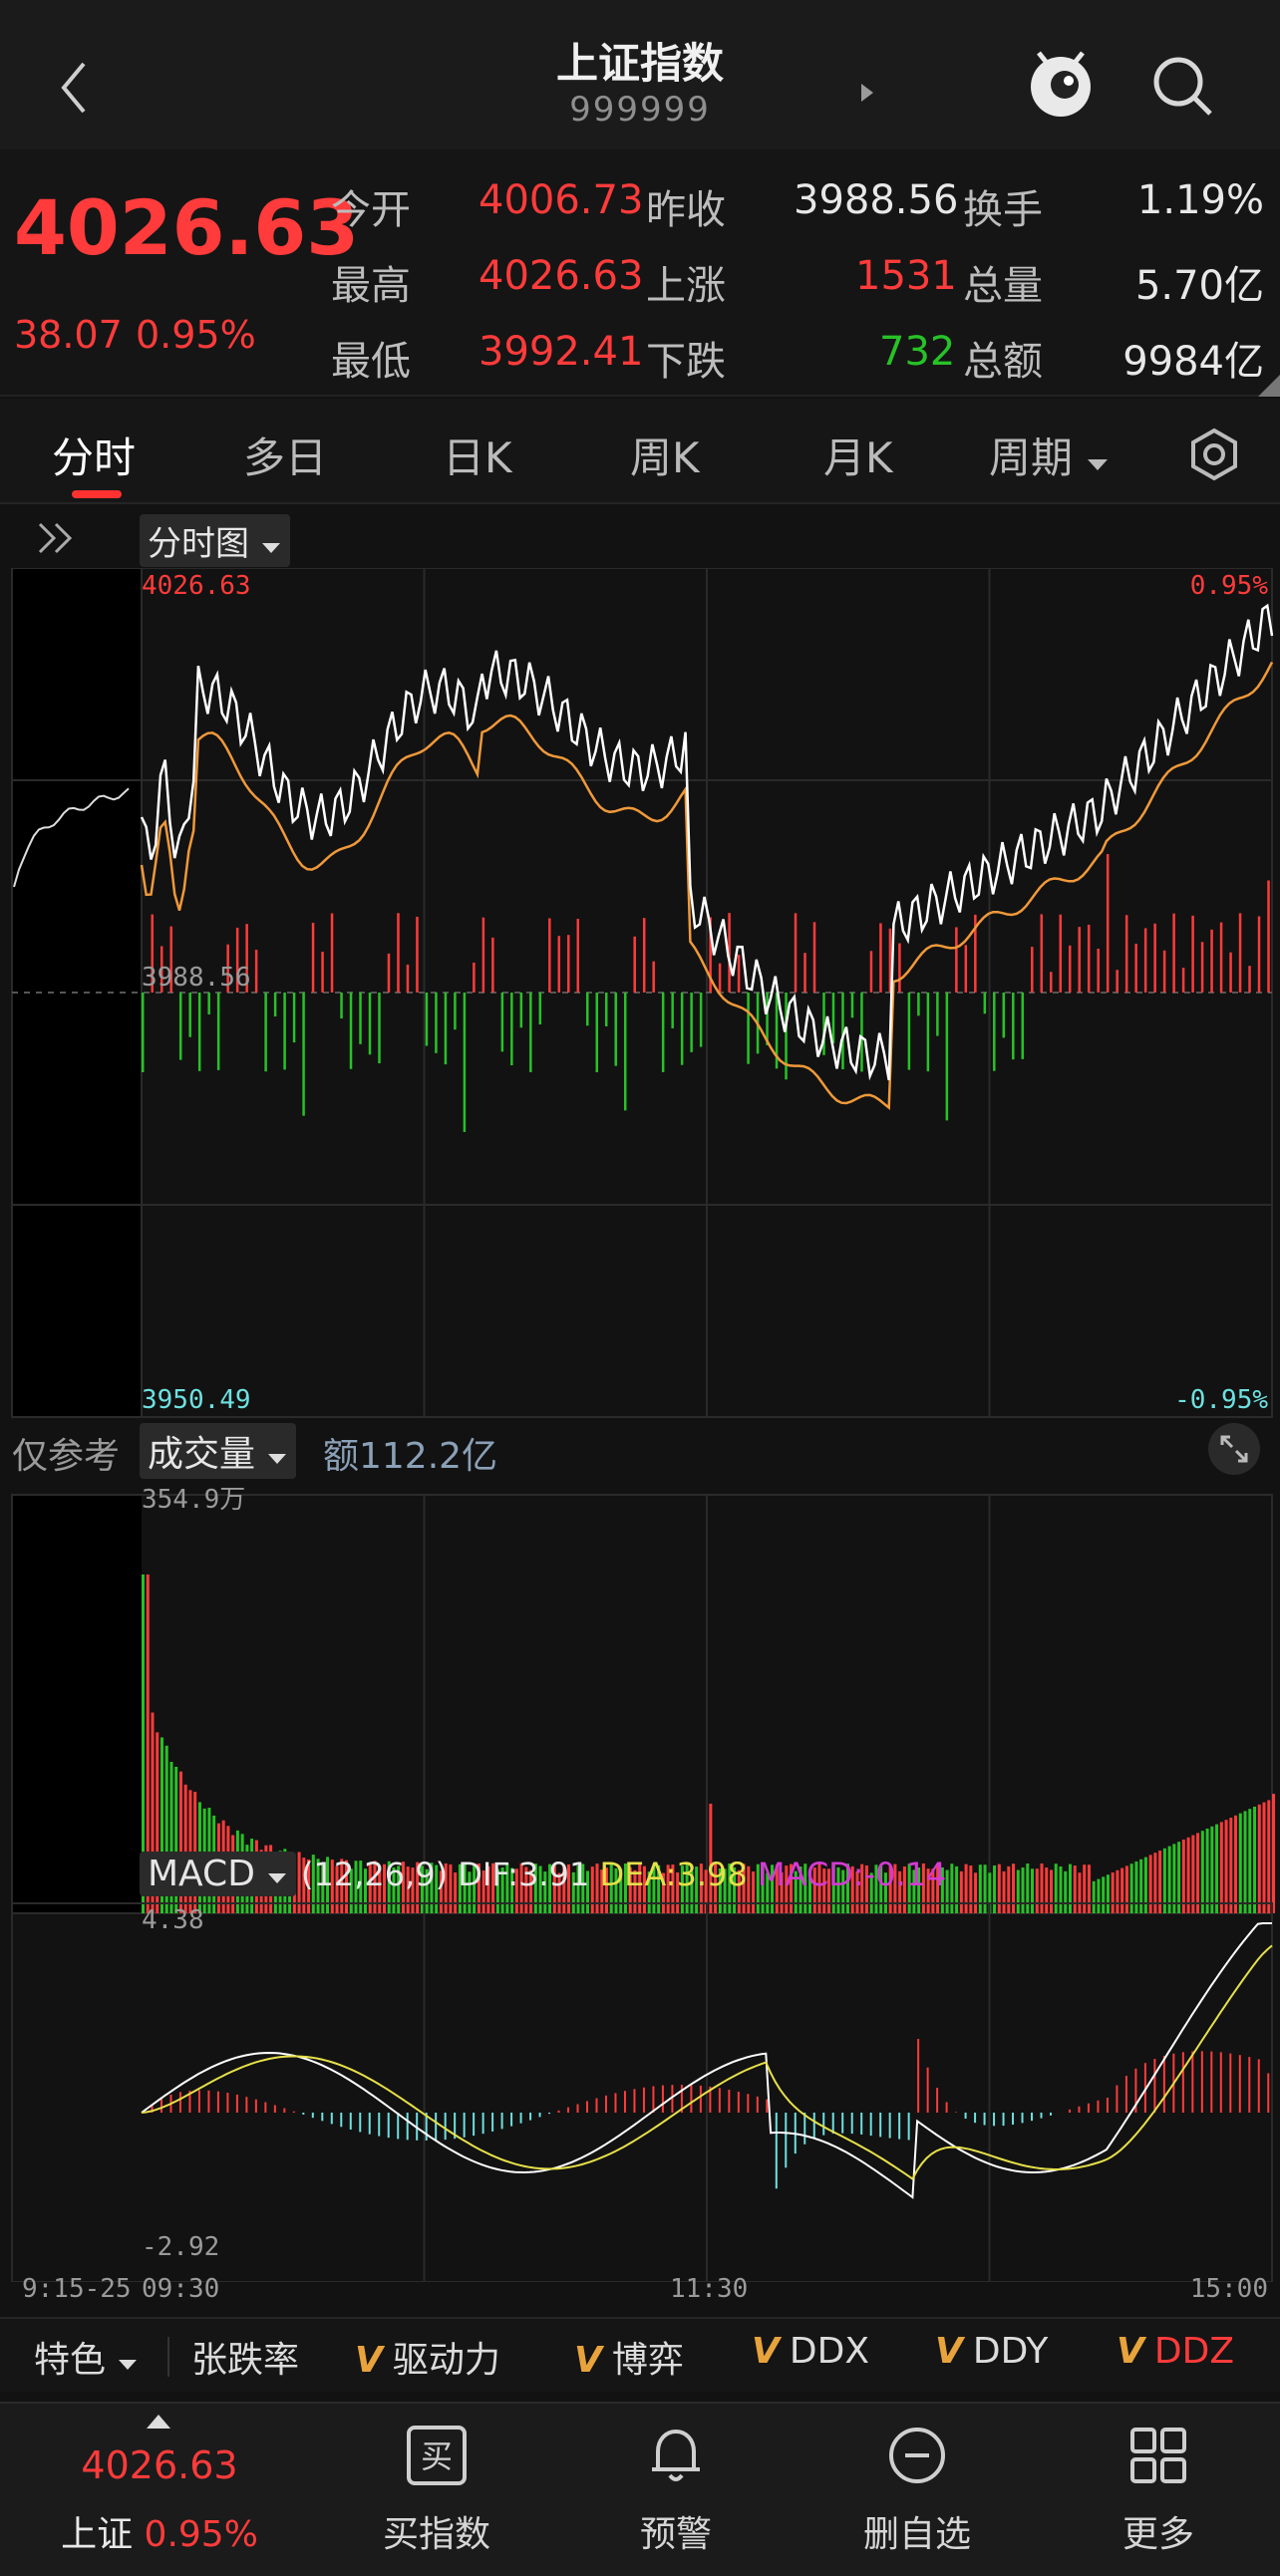  Describe the element at coordinates (58, 538) in the screenshot. I see `expand-double-chevron-icon` at that location.